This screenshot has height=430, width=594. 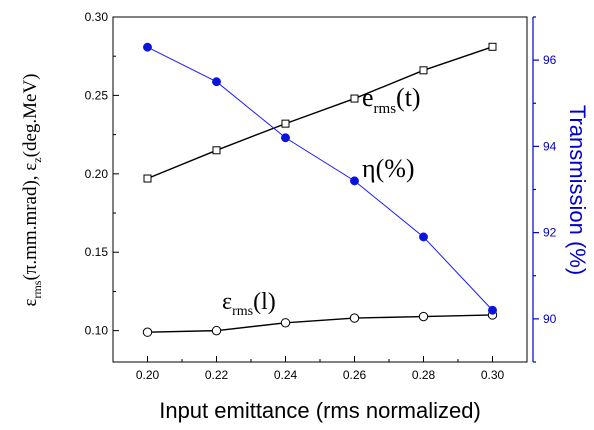 I want to click on y-right-tick-label: 92, so click(x=550, y=233).